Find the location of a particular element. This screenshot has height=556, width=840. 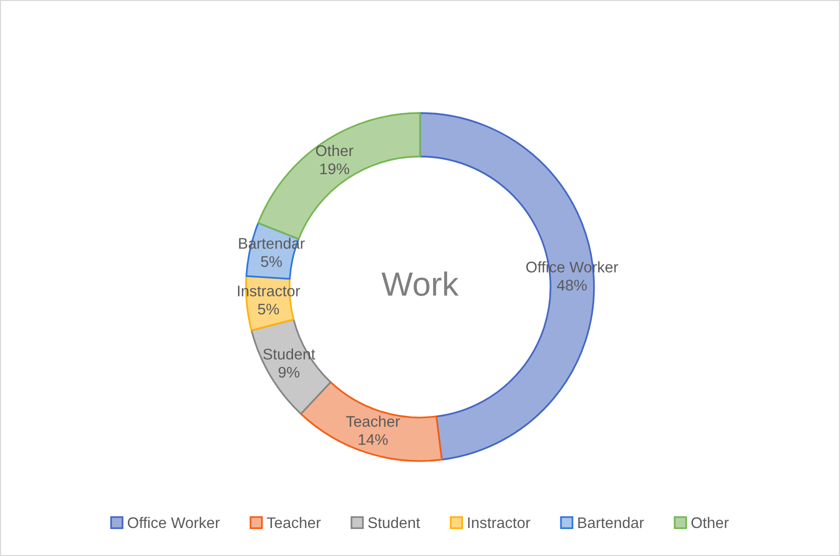

legend-label: Bartendar is located at coordinates (611, 522).